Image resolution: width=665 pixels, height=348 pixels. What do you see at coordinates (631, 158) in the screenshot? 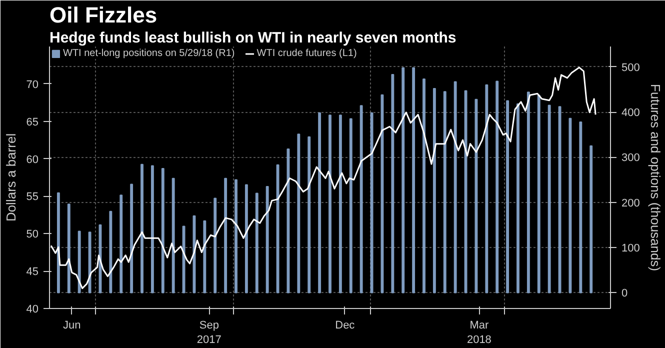
I see `y2-tick-label: 300` at bounding box center [631, 158].